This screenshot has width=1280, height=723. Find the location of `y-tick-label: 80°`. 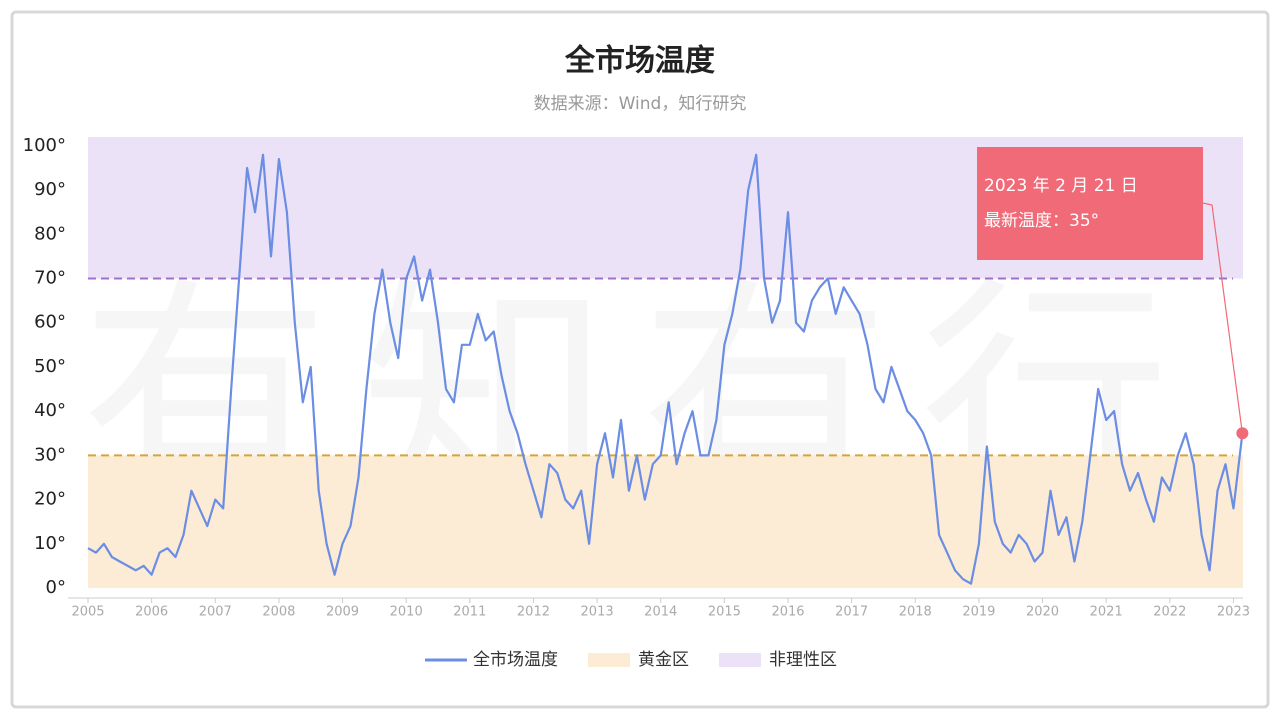

y-tick-label: 80° is located at coordinates (50, 233).